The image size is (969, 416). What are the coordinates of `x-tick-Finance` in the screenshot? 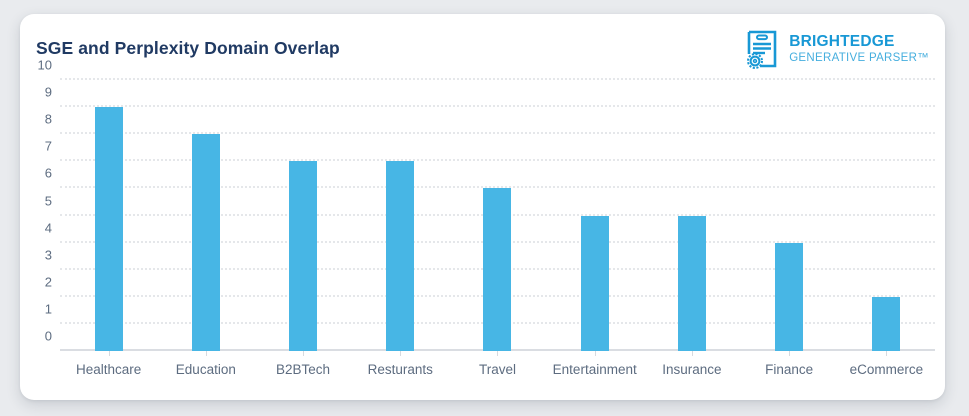 It's located at (790, 353).